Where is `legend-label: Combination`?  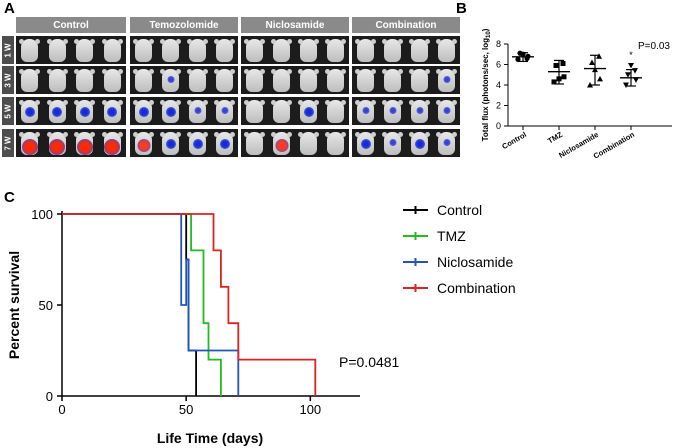 legend-label: Combination is located at coordinates (476, 288).